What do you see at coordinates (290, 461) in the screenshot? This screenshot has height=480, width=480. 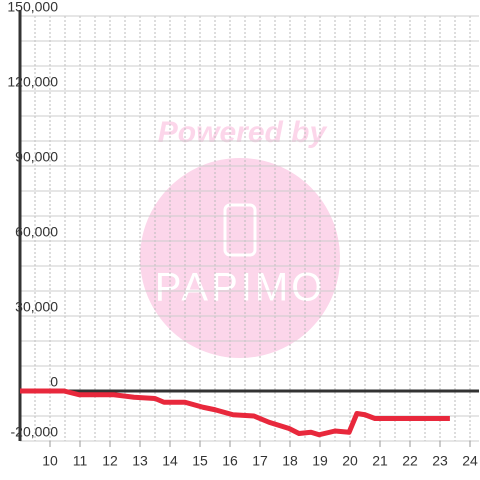 I see `x-tick-label: 18` at bounding box center [290, 461].